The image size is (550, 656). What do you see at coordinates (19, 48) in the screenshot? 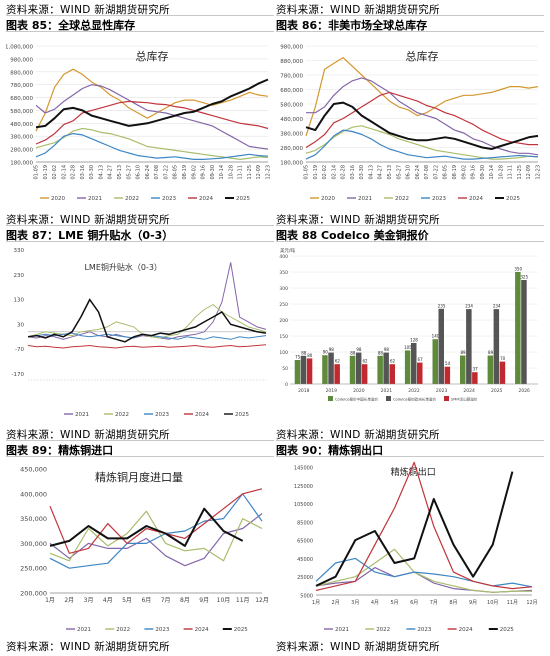
I see `y-tick-label: 1,080,000` at bounding box center [19, 48].